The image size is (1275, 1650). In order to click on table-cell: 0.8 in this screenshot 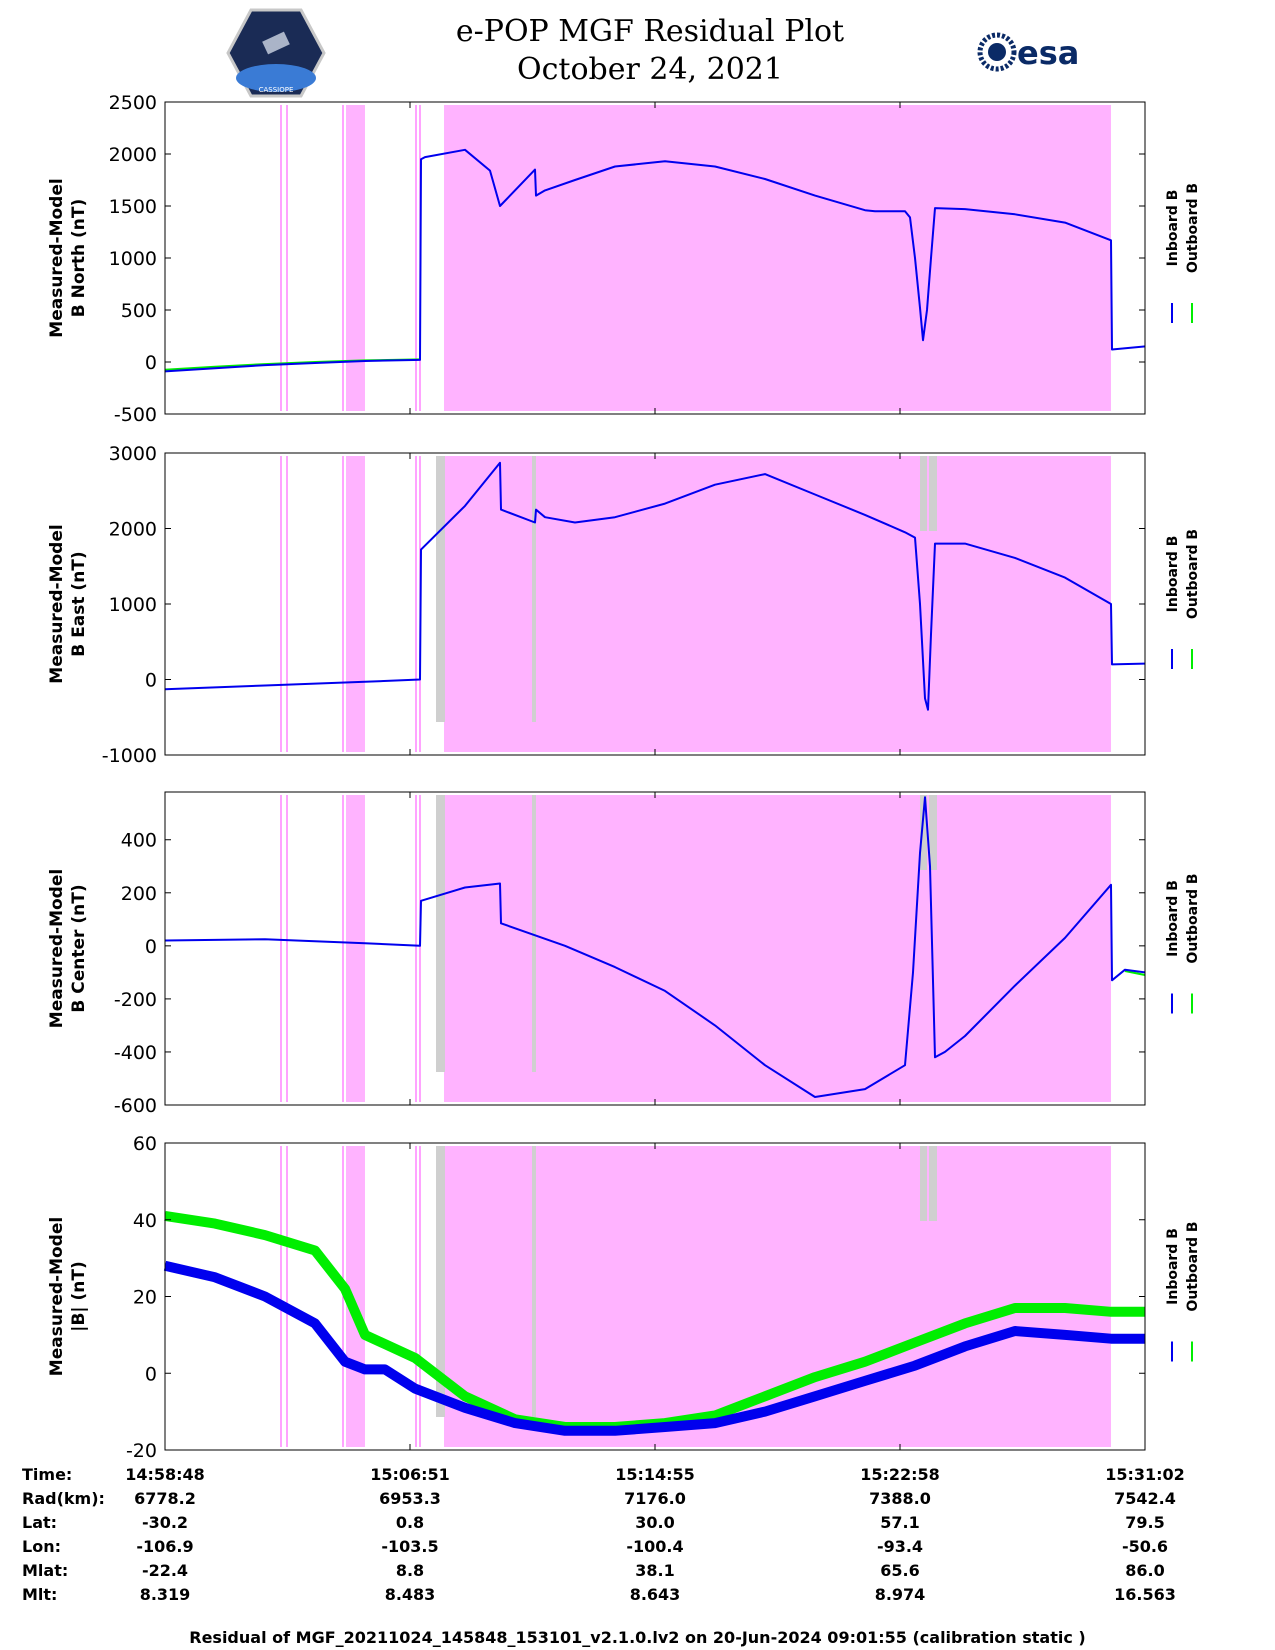, I will do `click(410, 1522)`.